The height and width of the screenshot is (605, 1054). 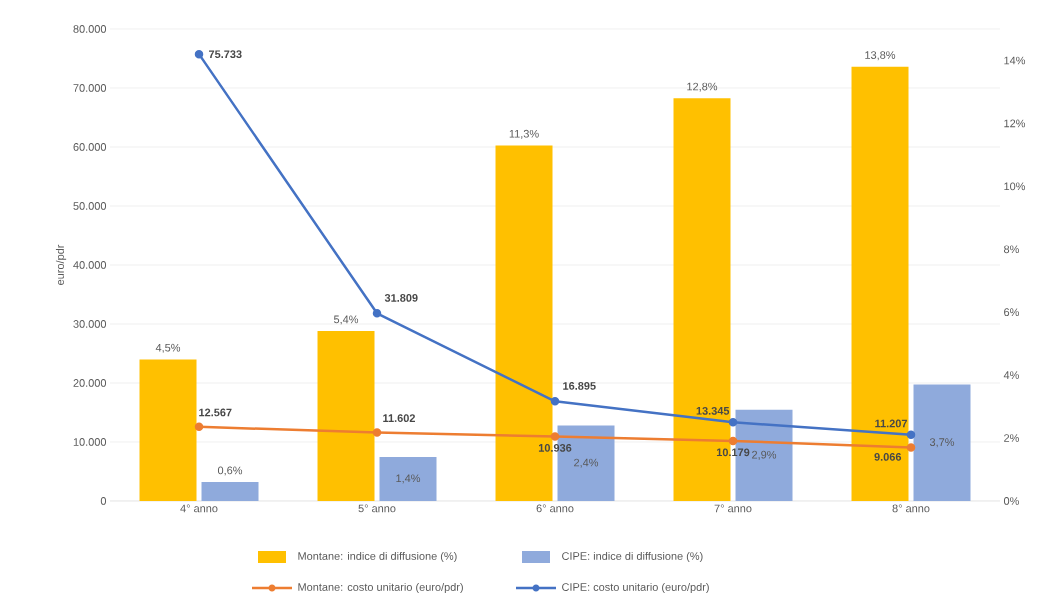 I want to click on legend-label: CIPE: indice di diffusione (%), so click(x=632, y=557).